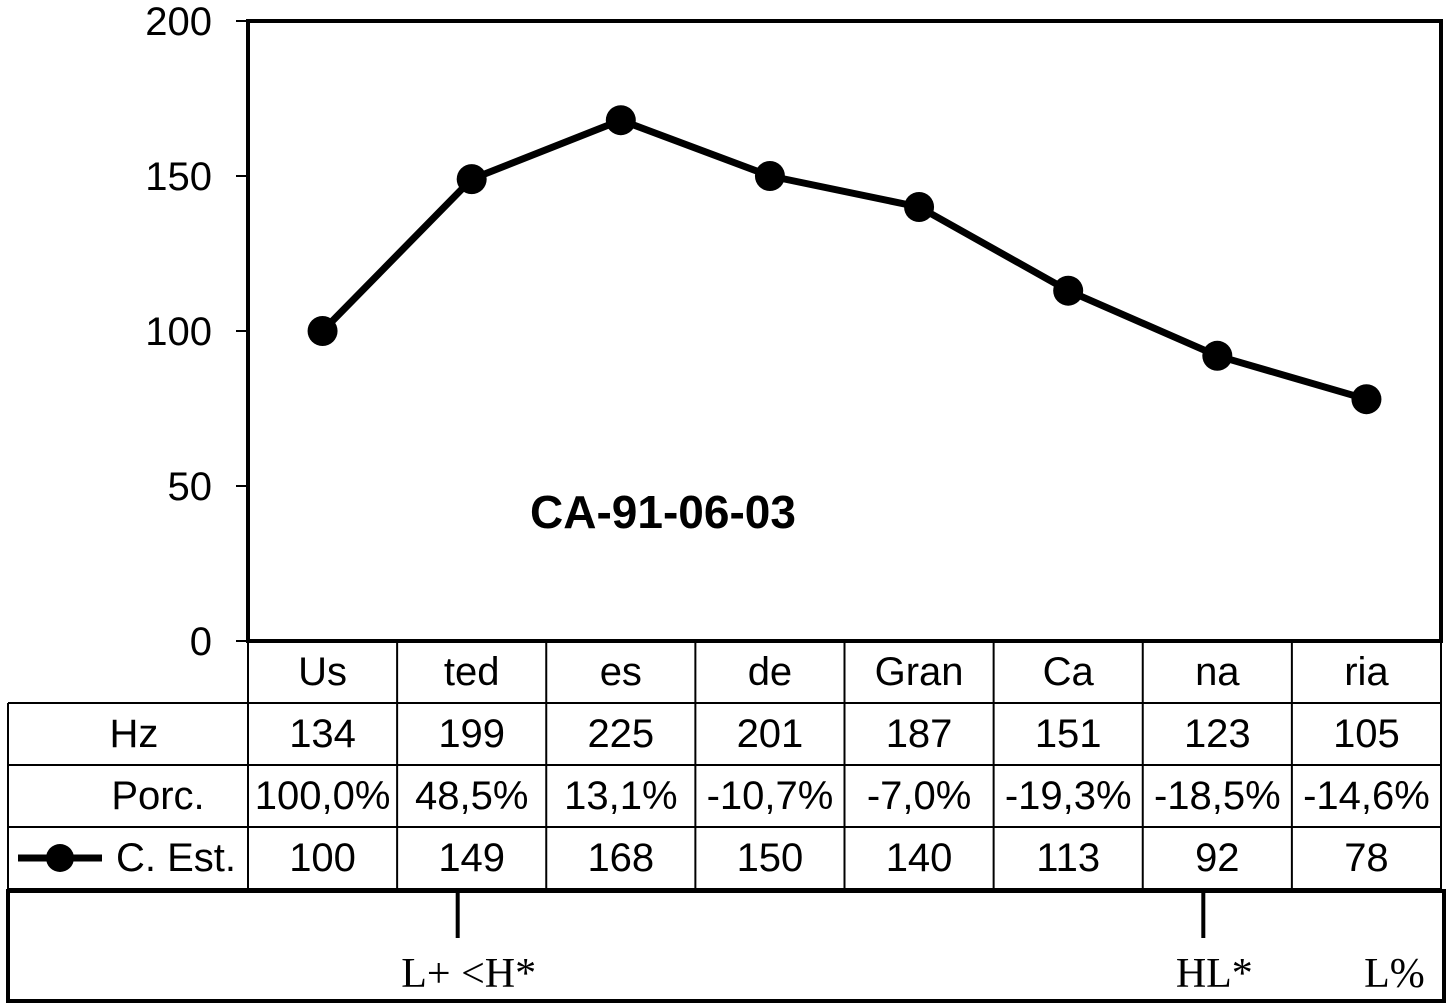 The height and width of the screenshot is (1007, 1451). Describe the element at coordinates (468, 974) in the screenshot. I see `annotation-label: L+ <H*` at that location.